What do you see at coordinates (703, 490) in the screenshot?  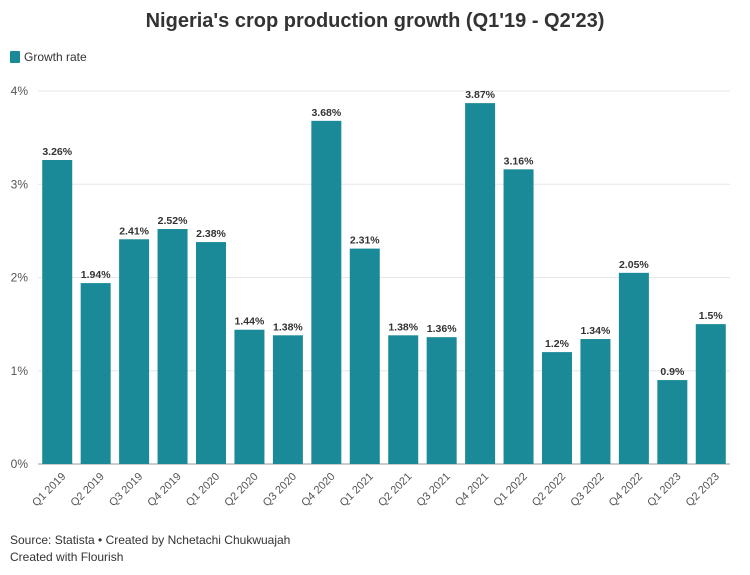 I see `x-tick-label: Q2 2023` at bounding box center [703, 490].